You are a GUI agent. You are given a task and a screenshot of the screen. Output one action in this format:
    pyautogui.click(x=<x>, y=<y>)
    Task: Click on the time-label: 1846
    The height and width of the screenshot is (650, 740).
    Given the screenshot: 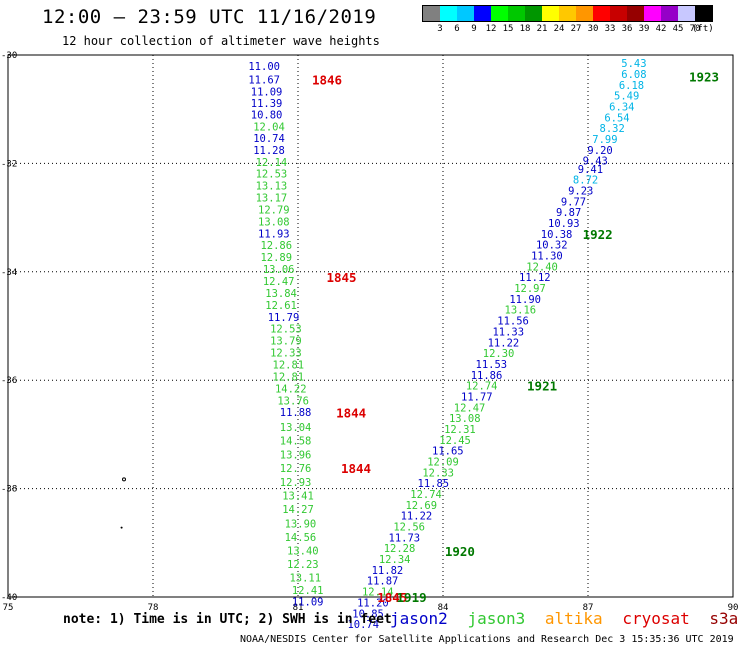 What is the action you would take?
    pyautogui.click(x=327, y=79)
    